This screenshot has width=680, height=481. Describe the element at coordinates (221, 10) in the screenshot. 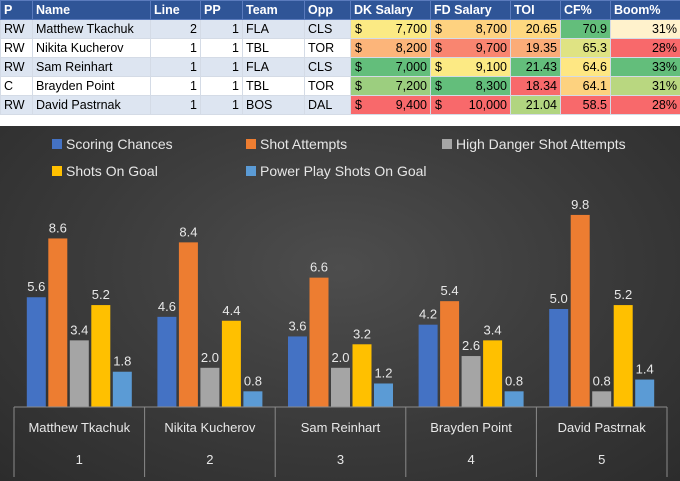

I see `header-pp: PP` at that location.